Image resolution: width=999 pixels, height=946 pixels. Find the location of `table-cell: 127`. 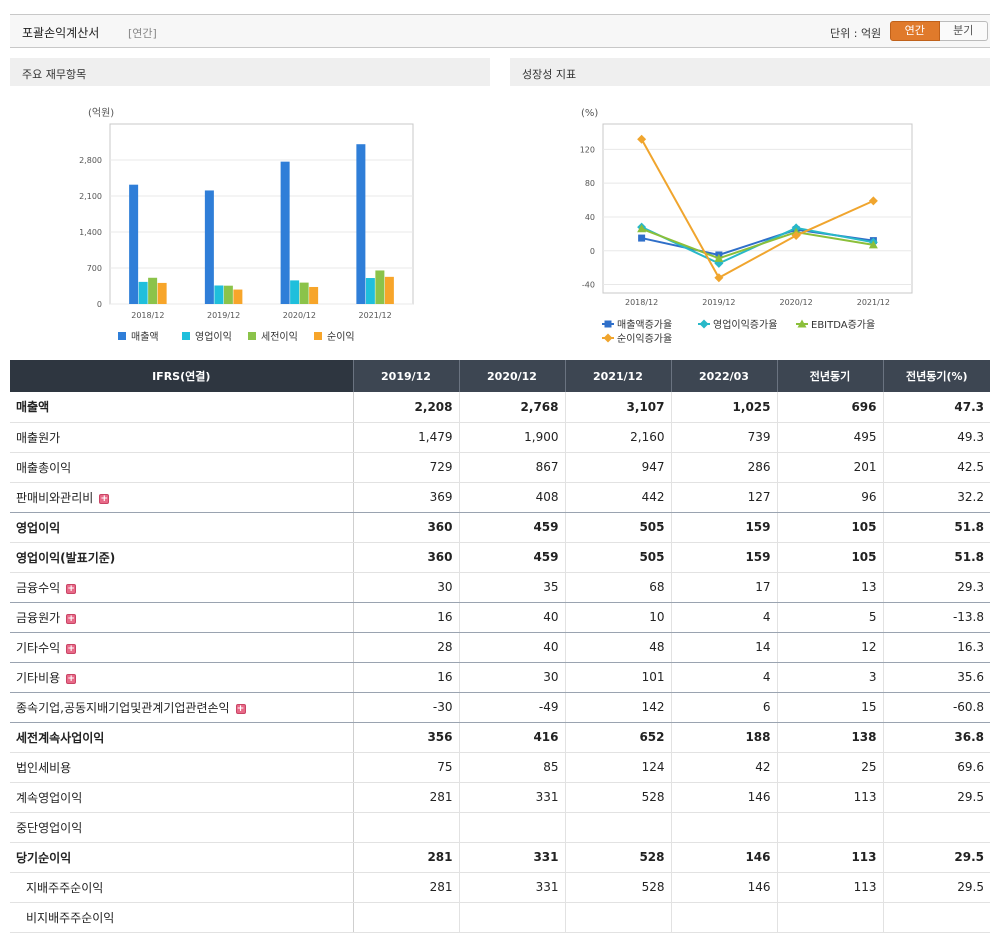

table-cell: 127 is located at coordinates (724, 497).